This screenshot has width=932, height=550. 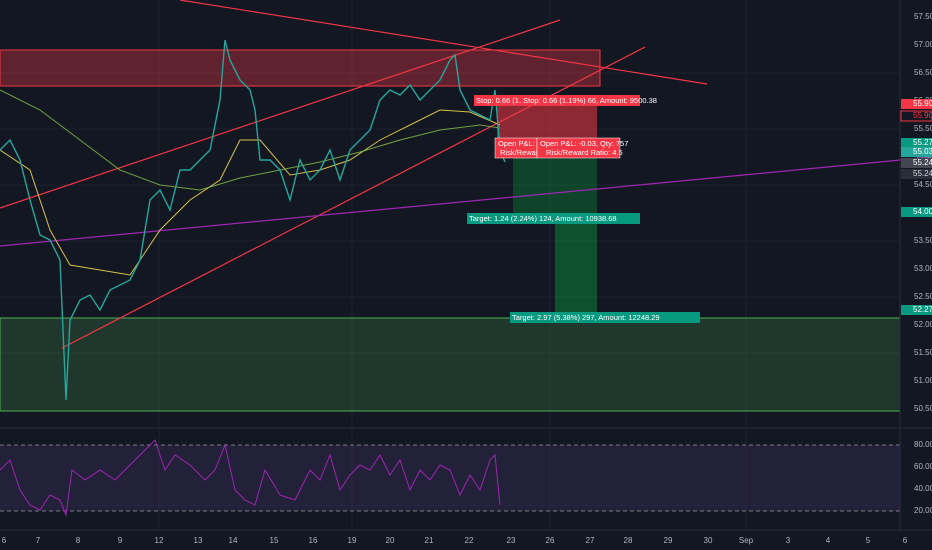 What do you see at coordinates (469, 540) in the screenshot?
I see `time-tick: 22` at bounding box center [469, 540].